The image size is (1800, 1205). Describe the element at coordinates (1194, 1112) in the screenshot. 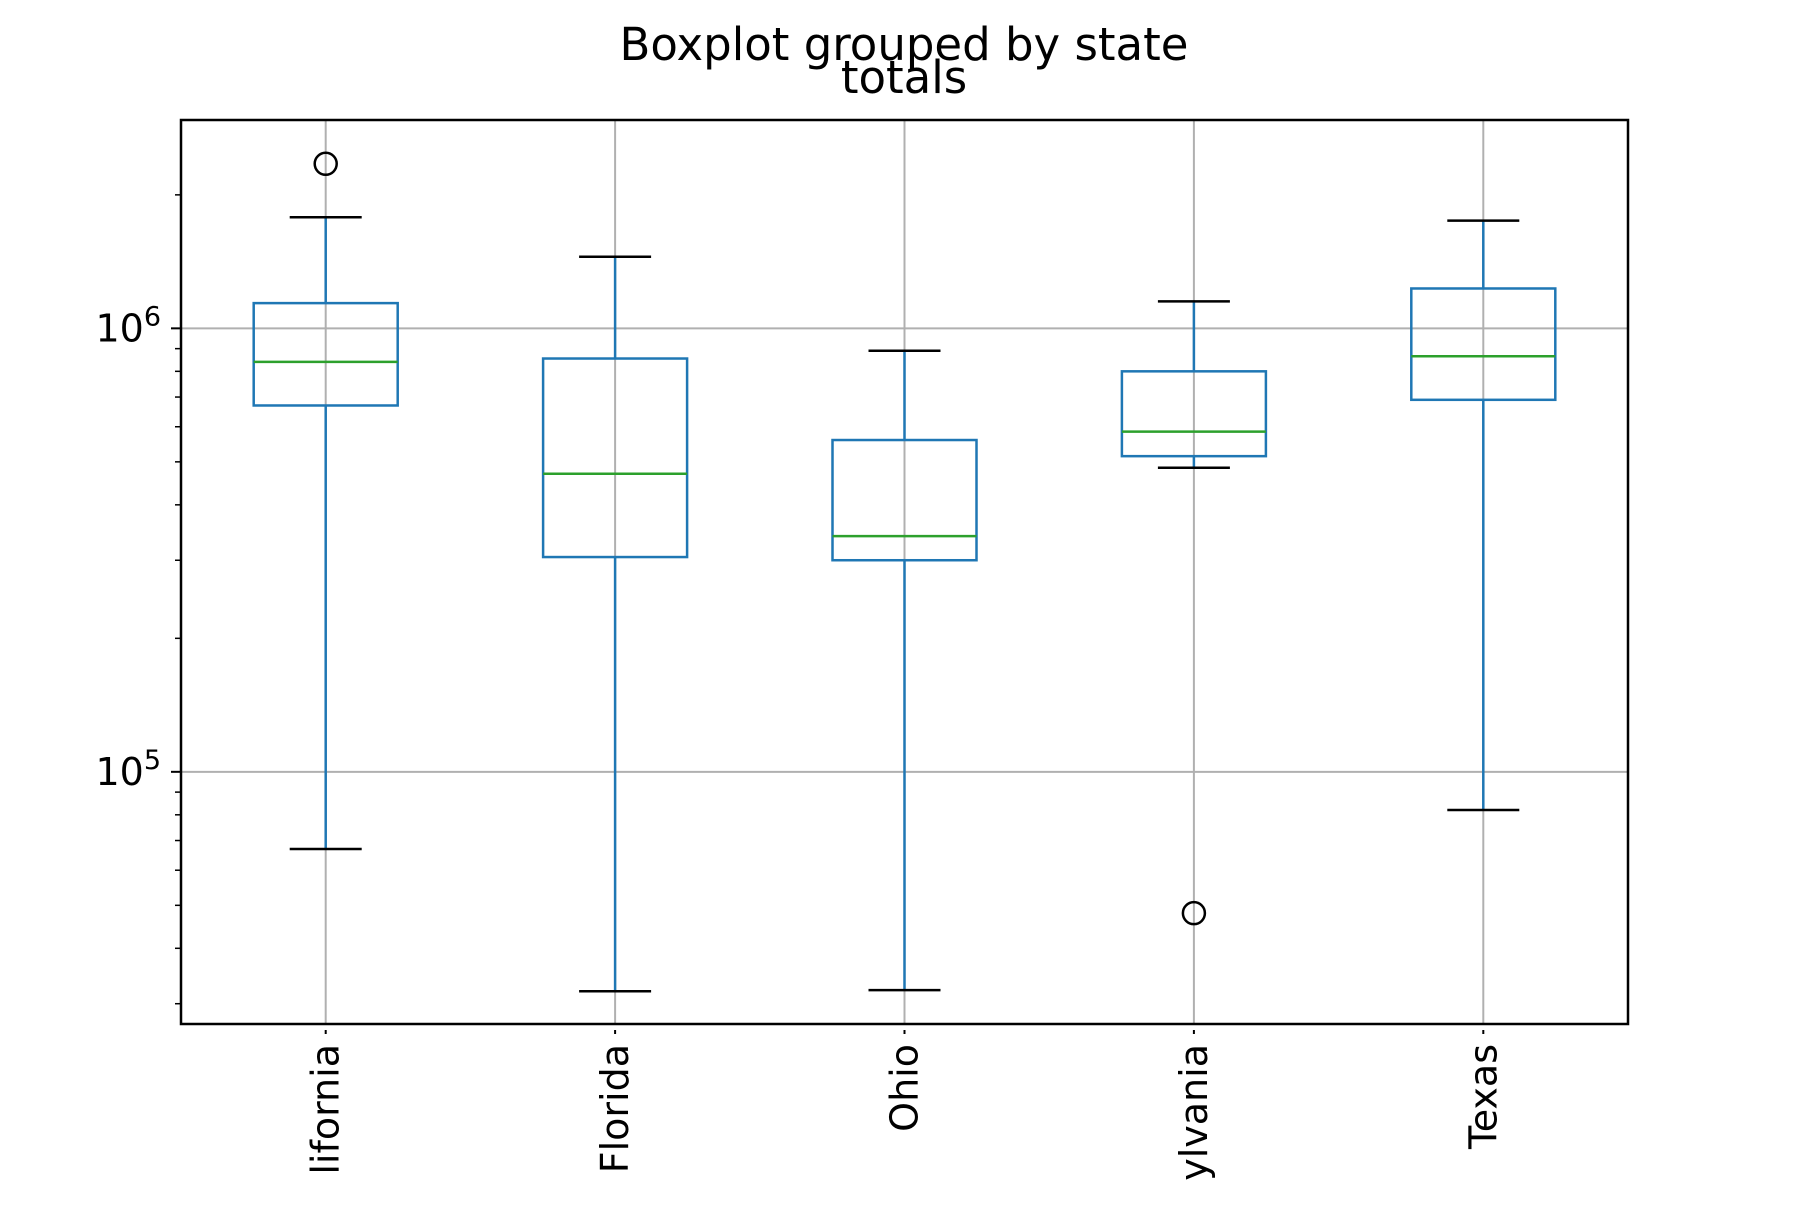

I see `x-tick-label: ylvania` at that location.